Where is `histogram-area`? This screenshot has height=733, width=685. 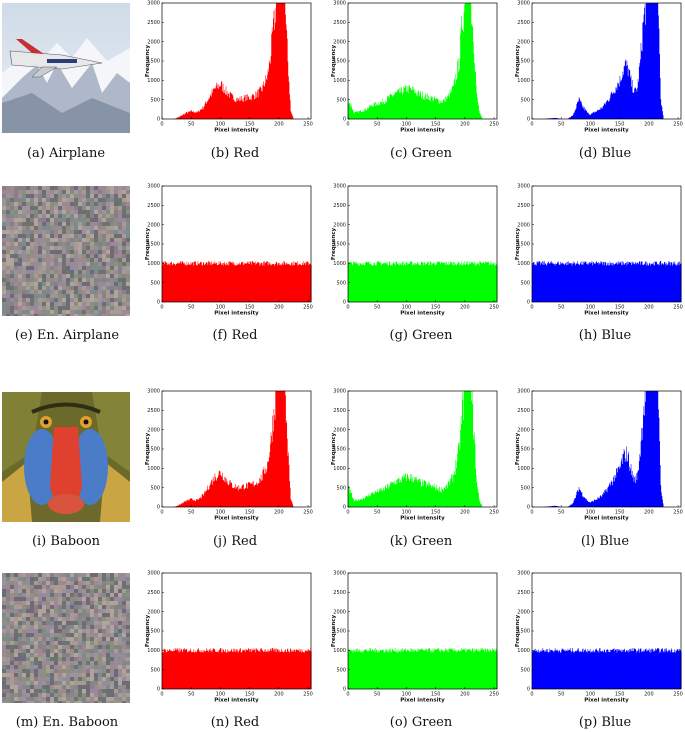 histogram-area is located at coordinates (237, 281).